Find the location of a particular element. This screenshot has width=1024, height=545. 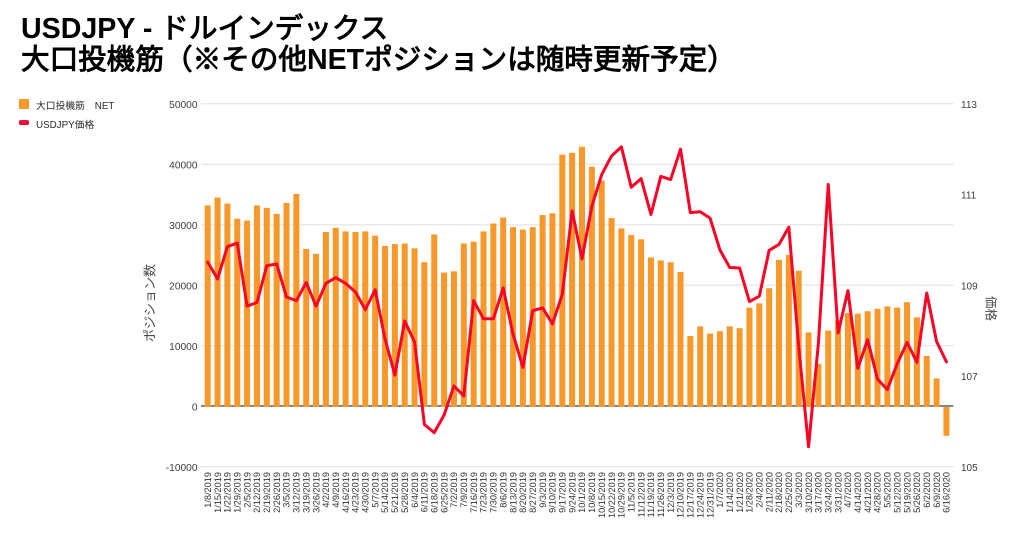

svg-text: 8/13/2019 is located at coordinates (513, 492).